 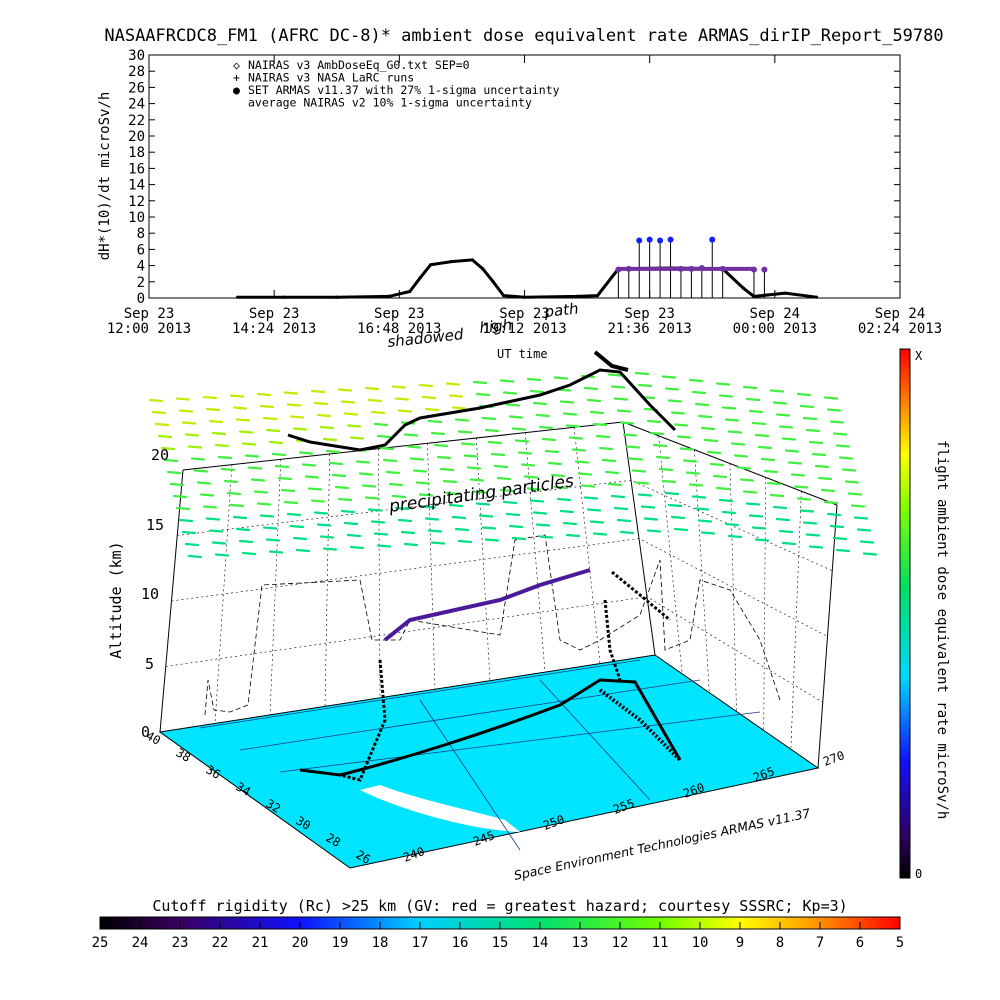 I want to click on dose-y-tick-label: 26, so click(x=136, y=88).